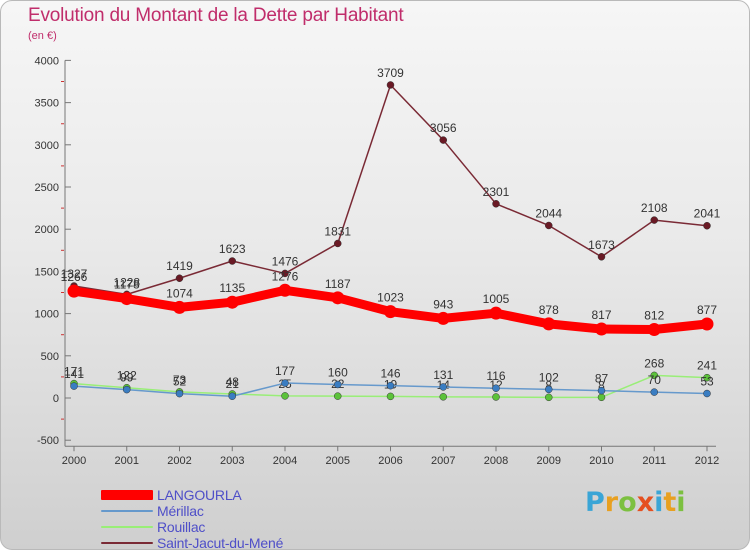  I want to click on x-tick-label: 2001, so click(127, 461).